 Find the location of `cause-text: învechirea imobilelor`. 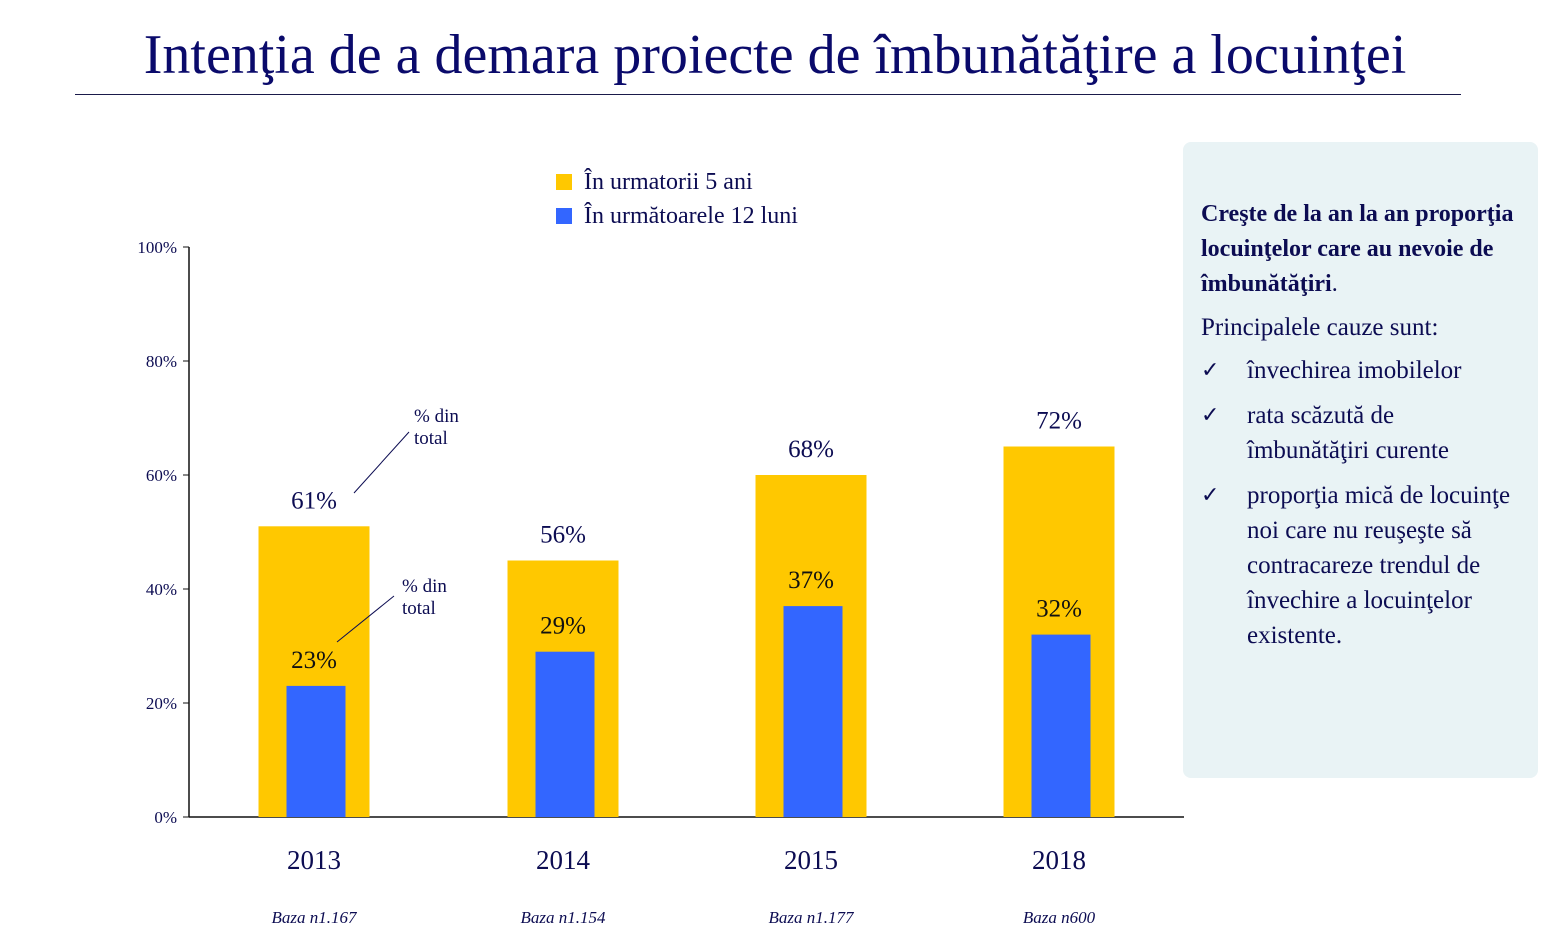

cause-text: învechirea imobilelor is located at coordinates (1354, 370).